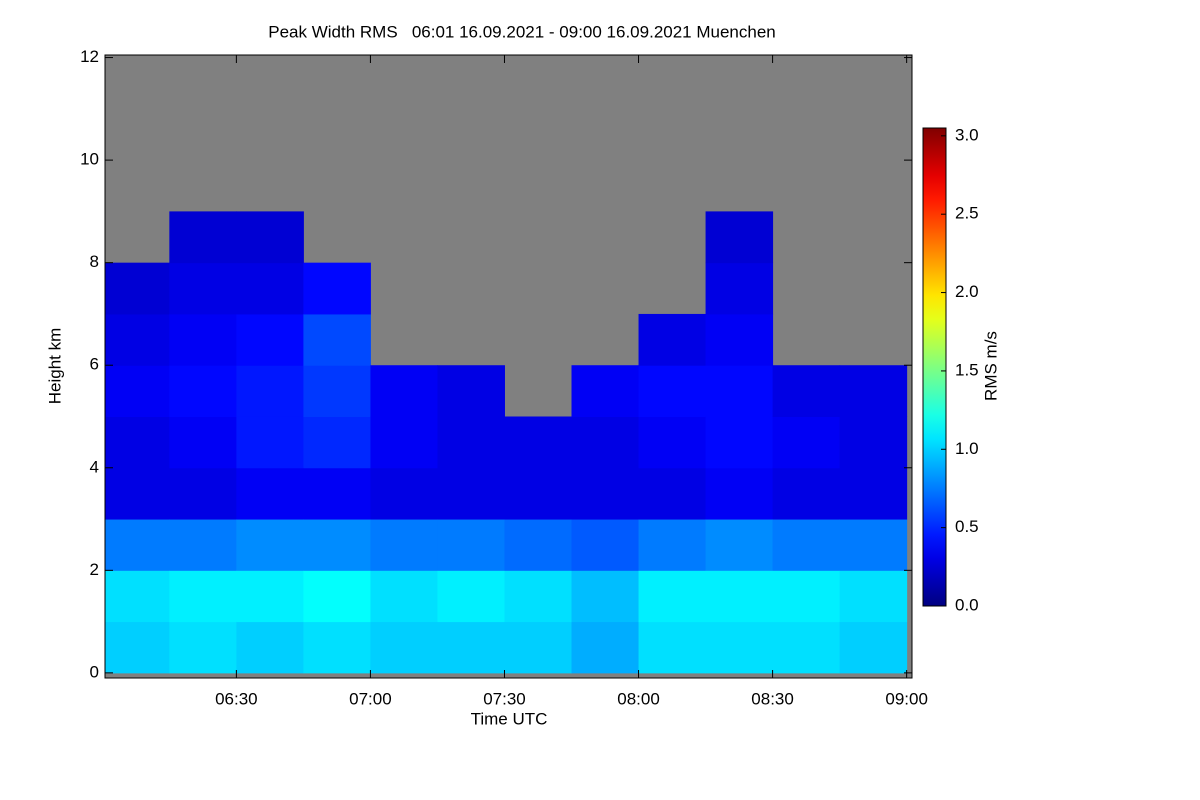  Describe the element at coordinates (89, 56) in the screenshot. I see `y-tick-label: 12` at that location.